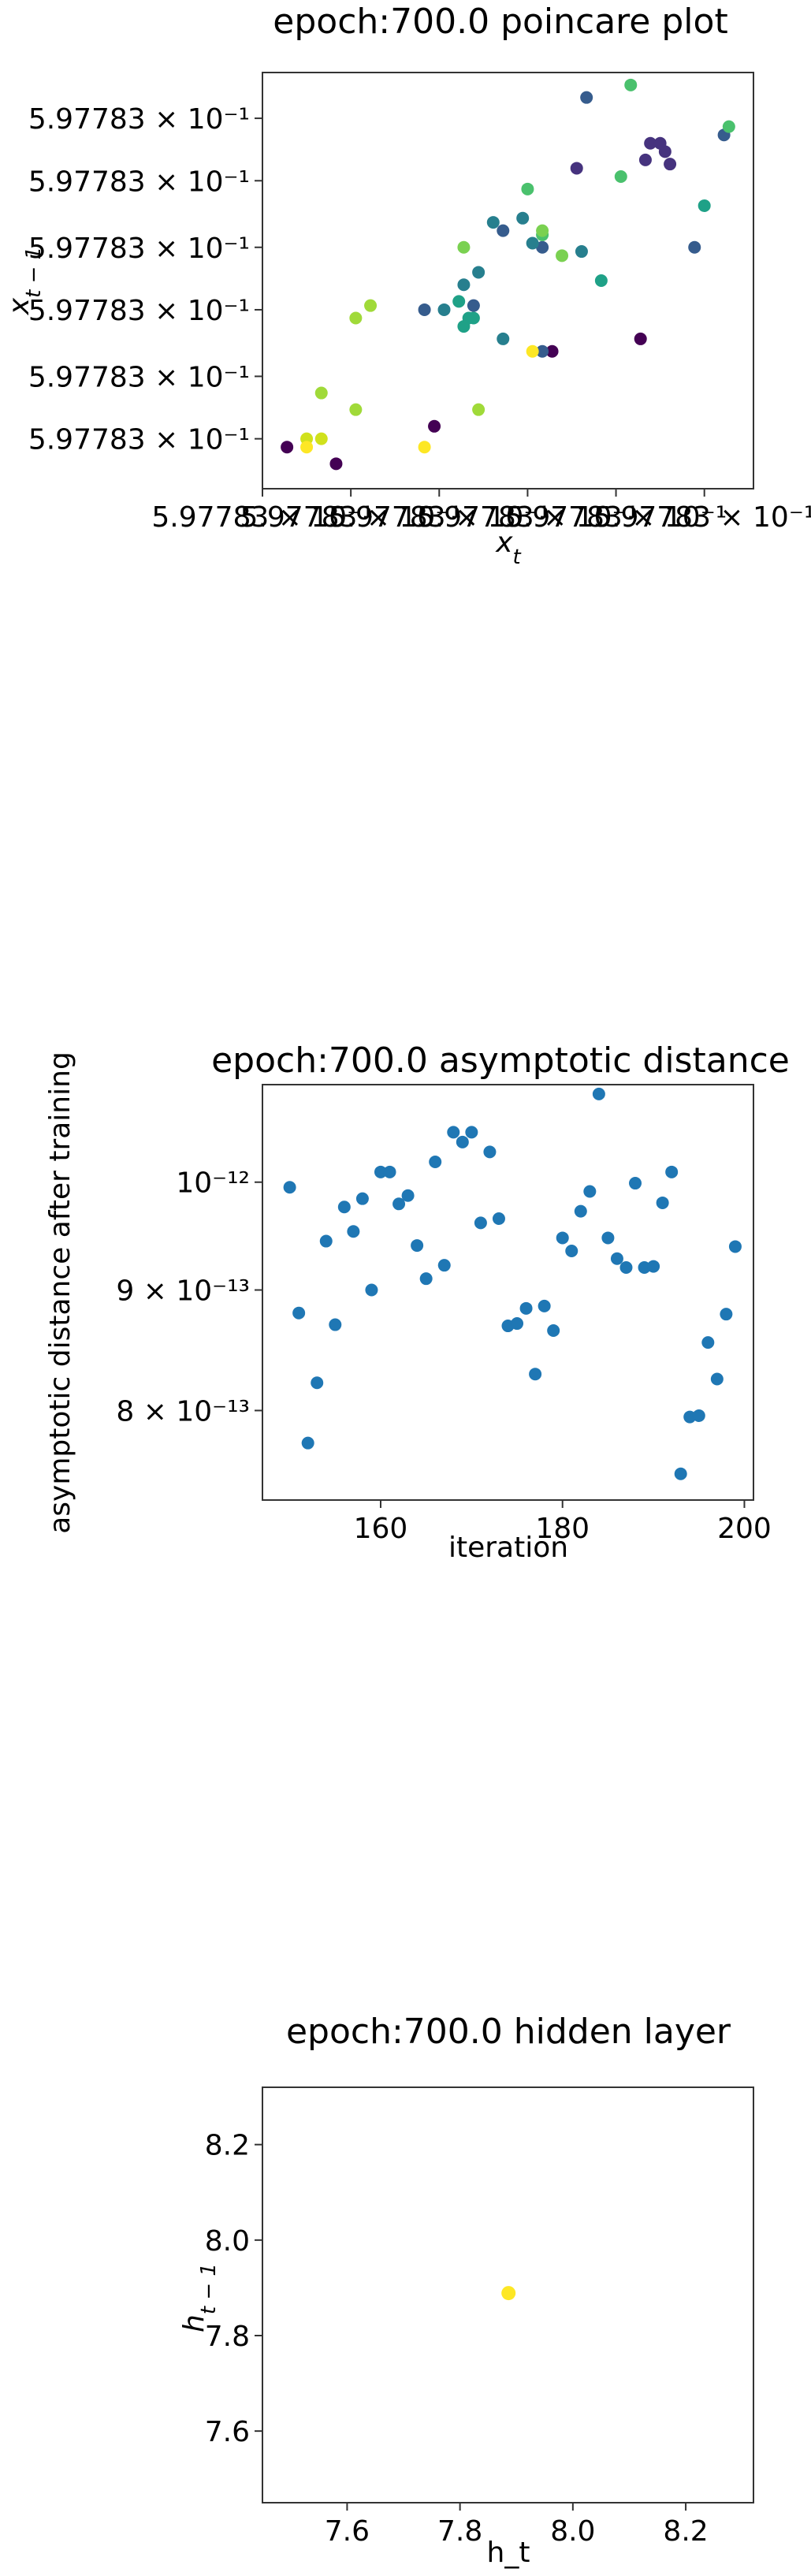 The height and width of the screenshot is (2576, 811). I want to click on hidden-y-label-sub: t − 1, so click(209, 2288).